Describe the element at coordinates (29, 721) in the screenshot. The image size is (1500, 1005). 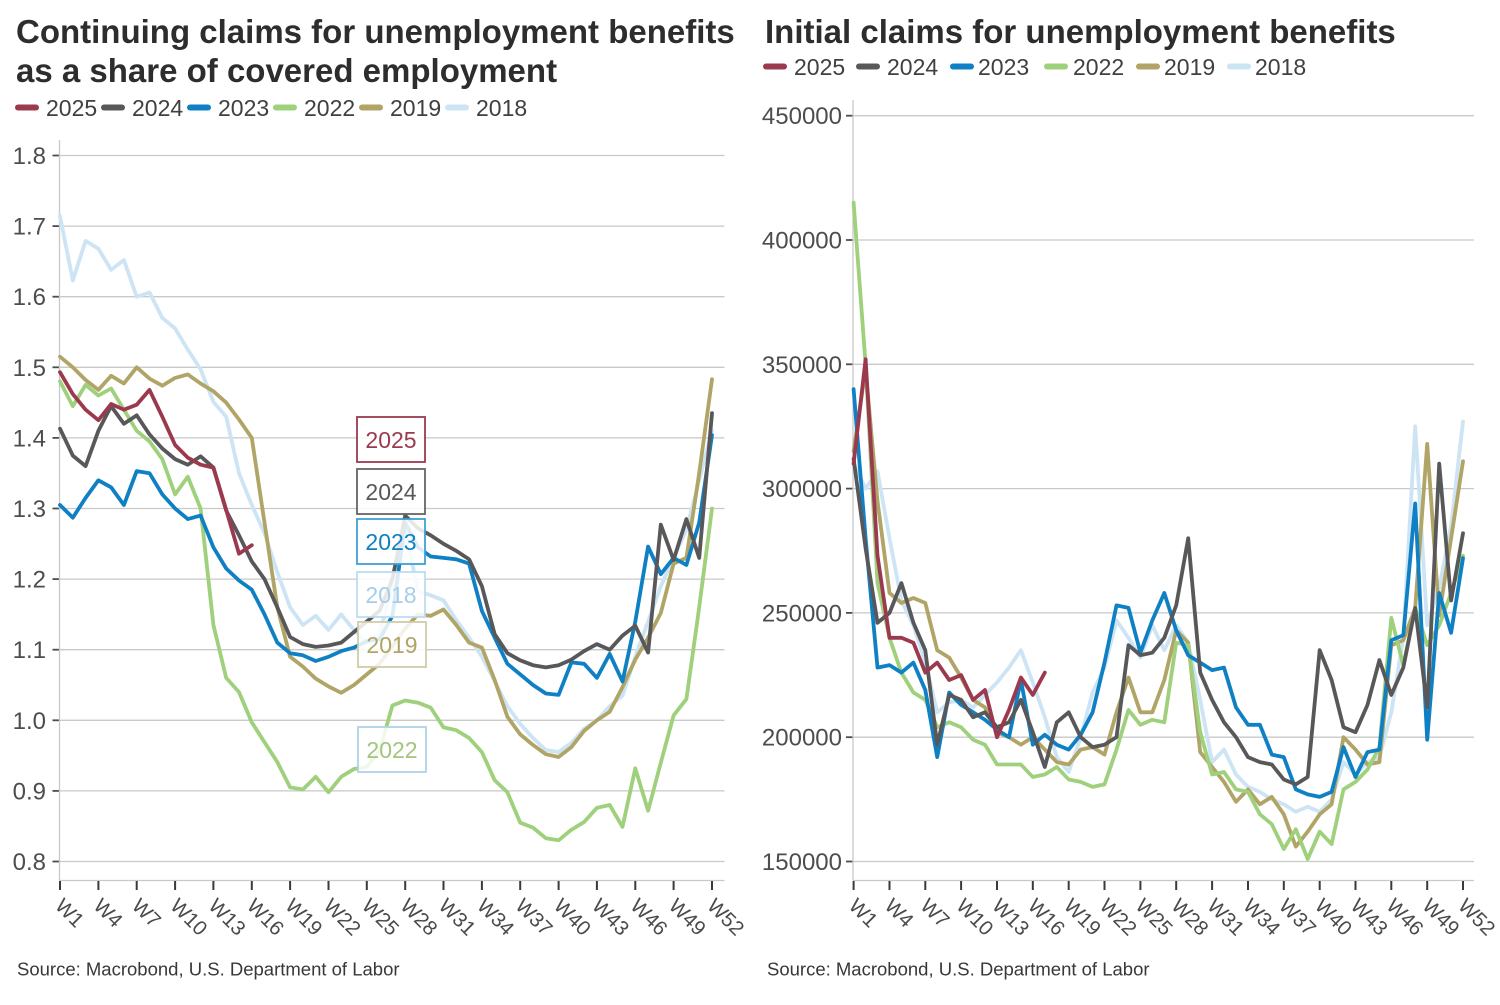
I see `svg-text: 1.0` at that location.